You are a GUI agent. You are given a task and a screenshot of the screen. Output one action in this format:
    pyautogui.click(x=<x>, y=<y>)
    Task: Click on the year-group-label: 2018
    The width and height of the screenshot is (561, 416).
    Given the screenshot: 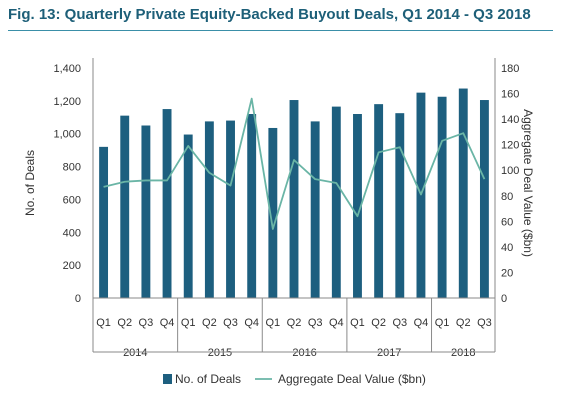 What is the action you would take?
    pyautogui.click(x=463, y=353)
    